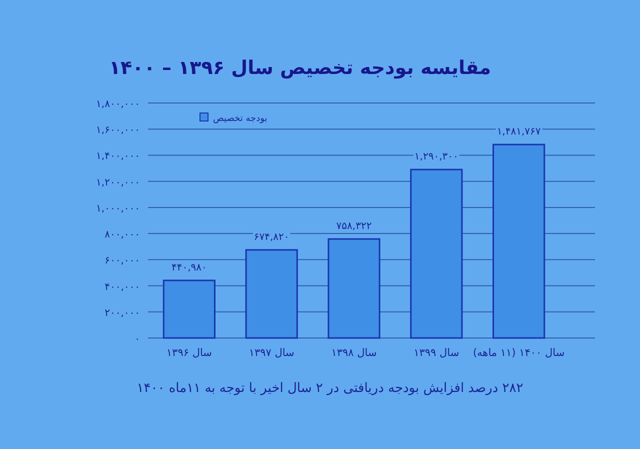 The height and width of the screenshot is (449, 640). I want to click on y-tick-label: ۱,۰۰۰,۰۰۰, so click(118, 208).